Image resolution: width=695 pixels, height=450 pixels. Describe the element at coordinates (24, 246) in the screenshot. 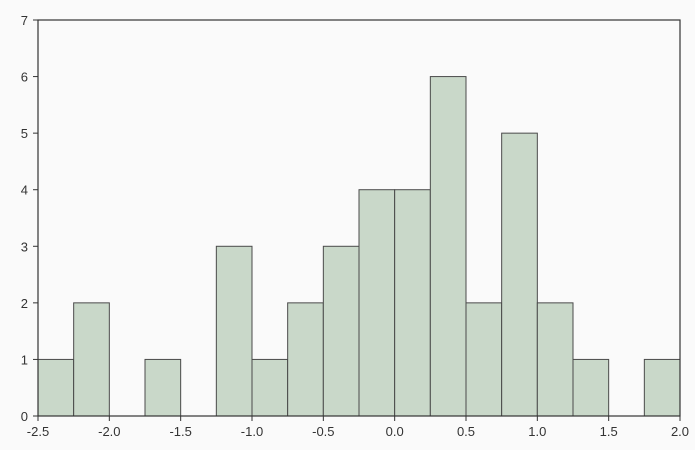

I see `y-tick-label-3: 3` at that location.